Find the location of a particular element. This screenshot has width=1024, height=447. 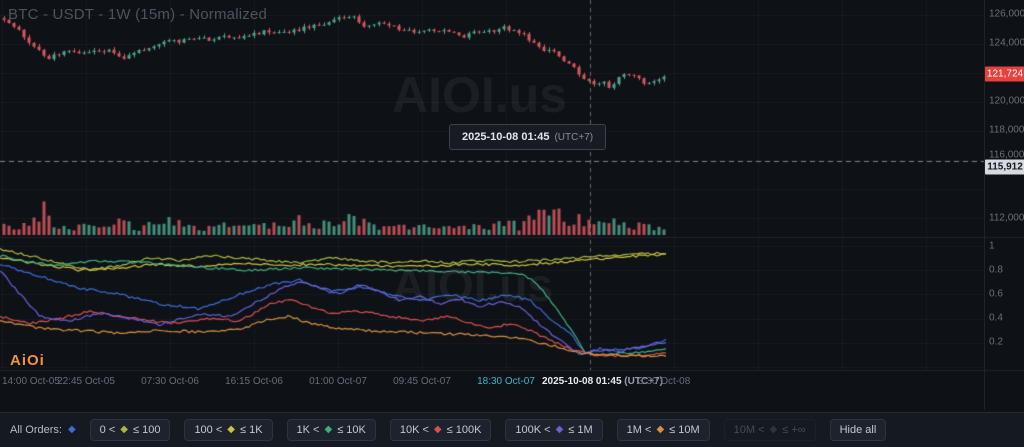

time-tick: 07:30 Oct-06 is located at coordinates (170, 381).